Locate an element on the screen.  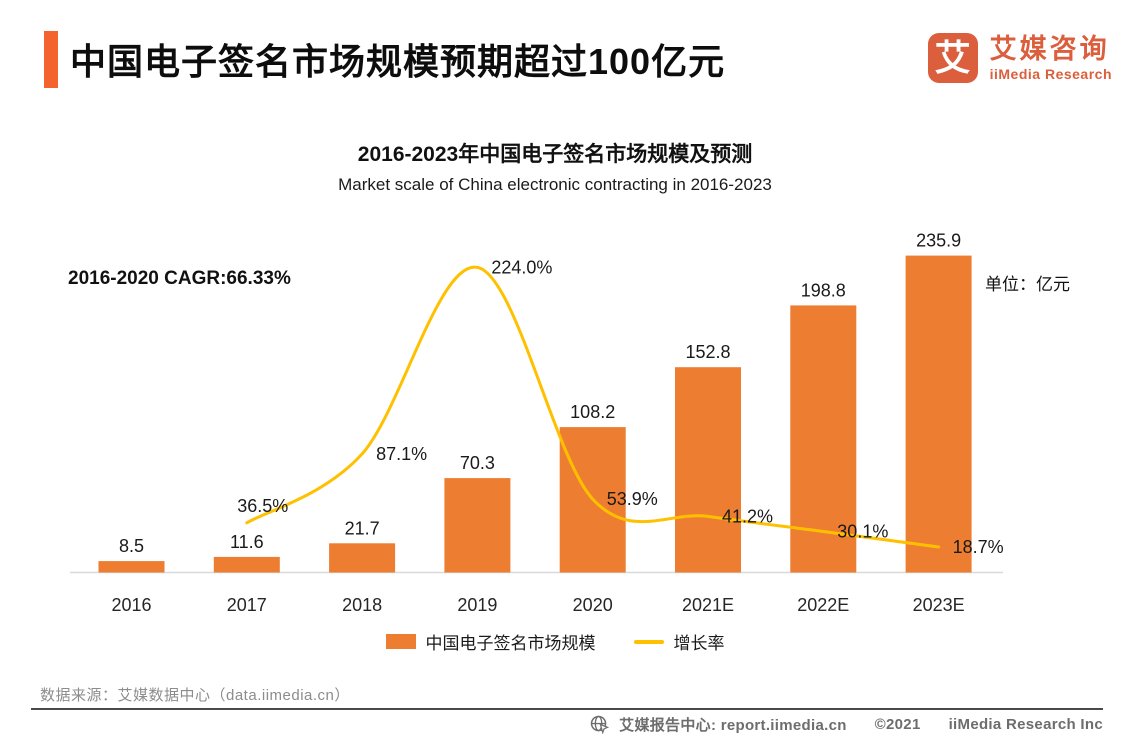
footer-divider is located at coordinates (567, 709).